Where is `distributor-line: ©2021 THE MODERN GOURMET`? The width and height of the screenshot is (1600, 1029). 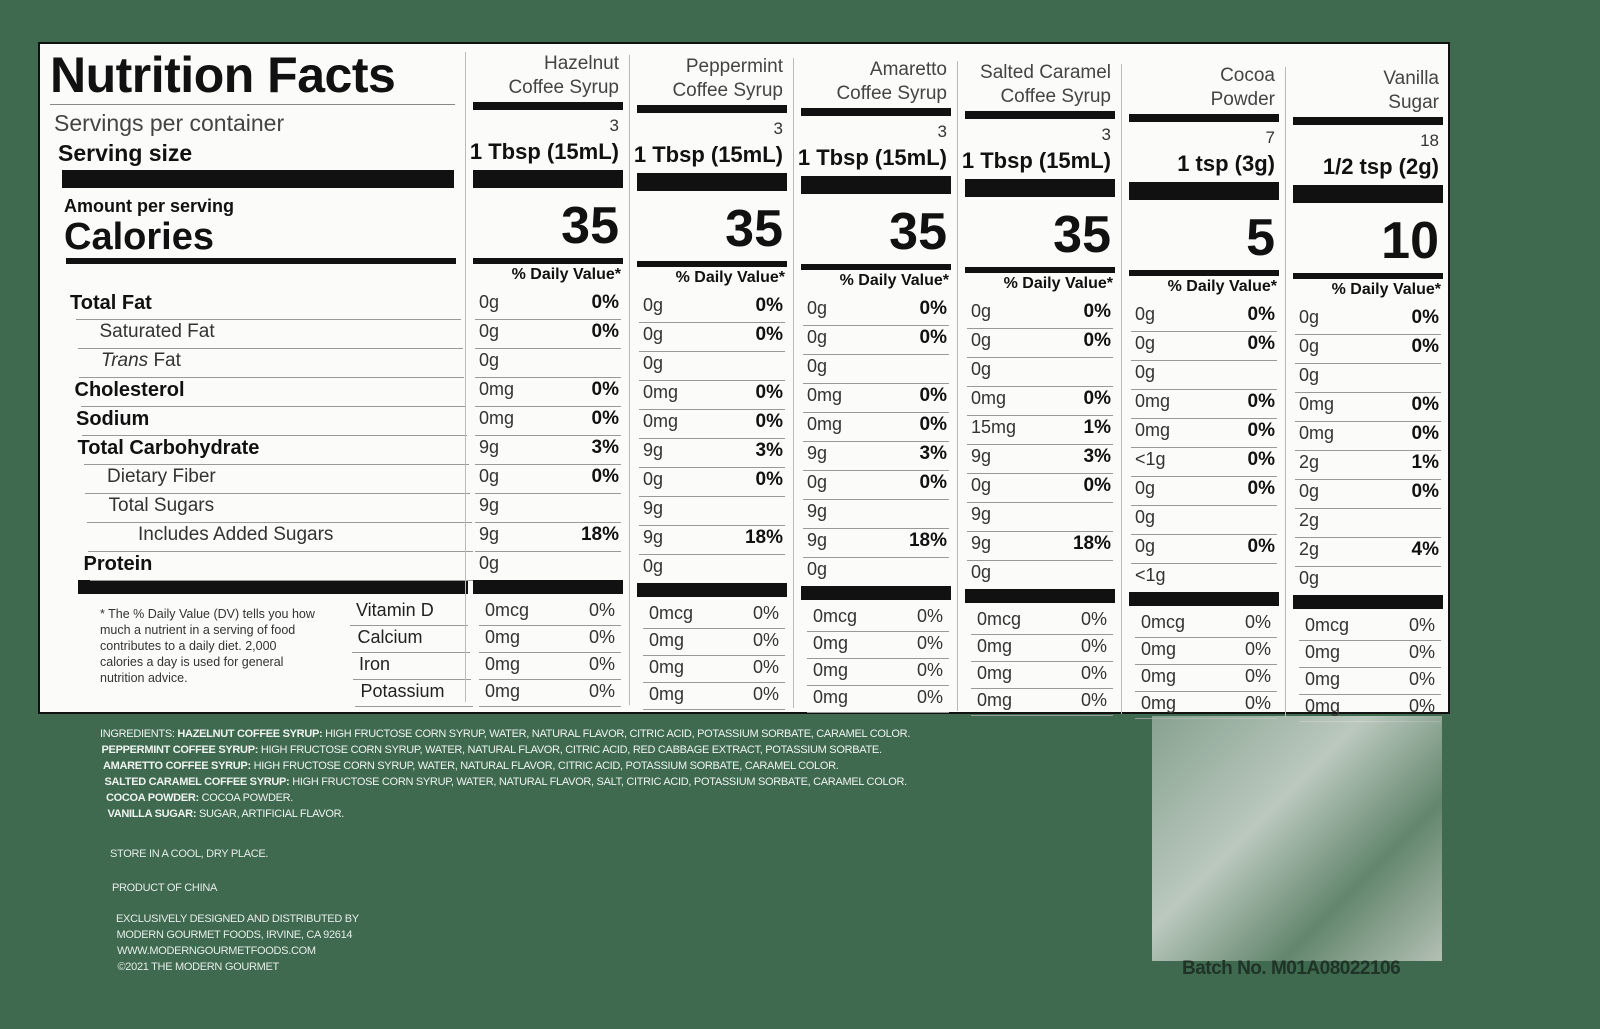 distributor-line: ©2021 THE MODERN GOURMET is located at coordinates (198, 967).